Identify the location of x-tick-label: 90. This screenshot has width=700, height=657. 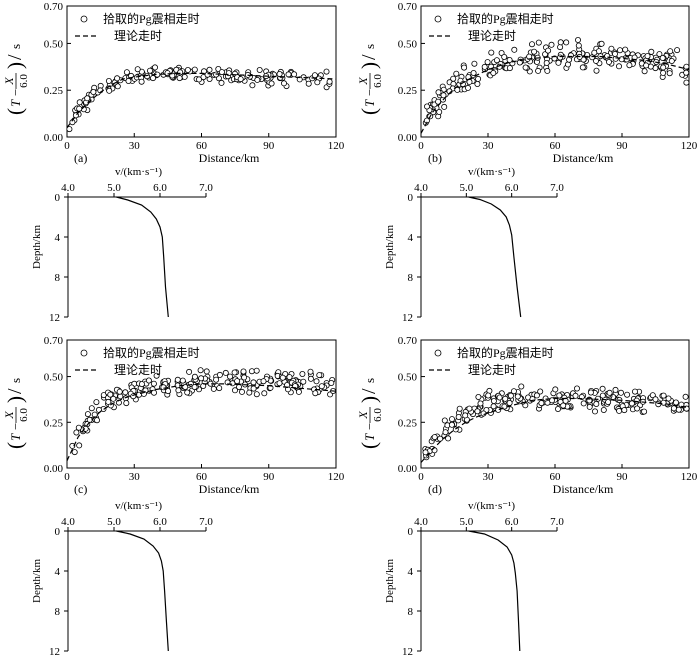
(623, 477).